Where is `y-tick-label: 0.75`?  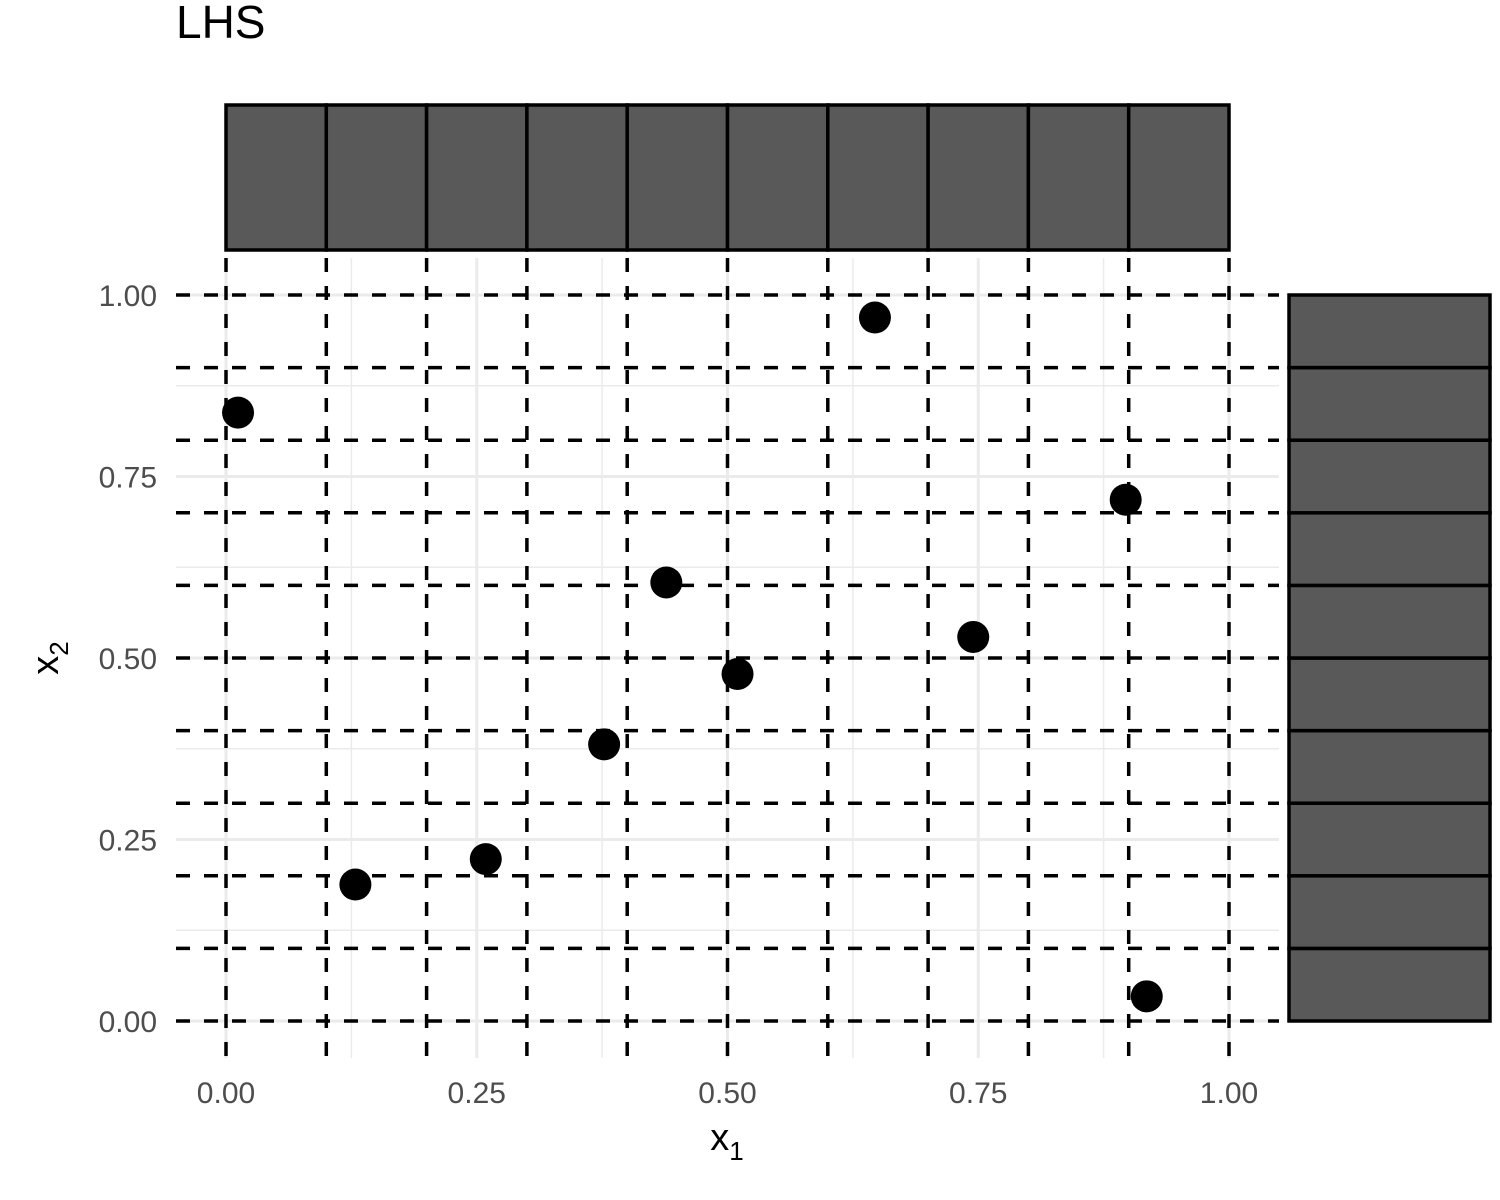
y-tick-label: 0.75 is located at coordinates (128, 478).